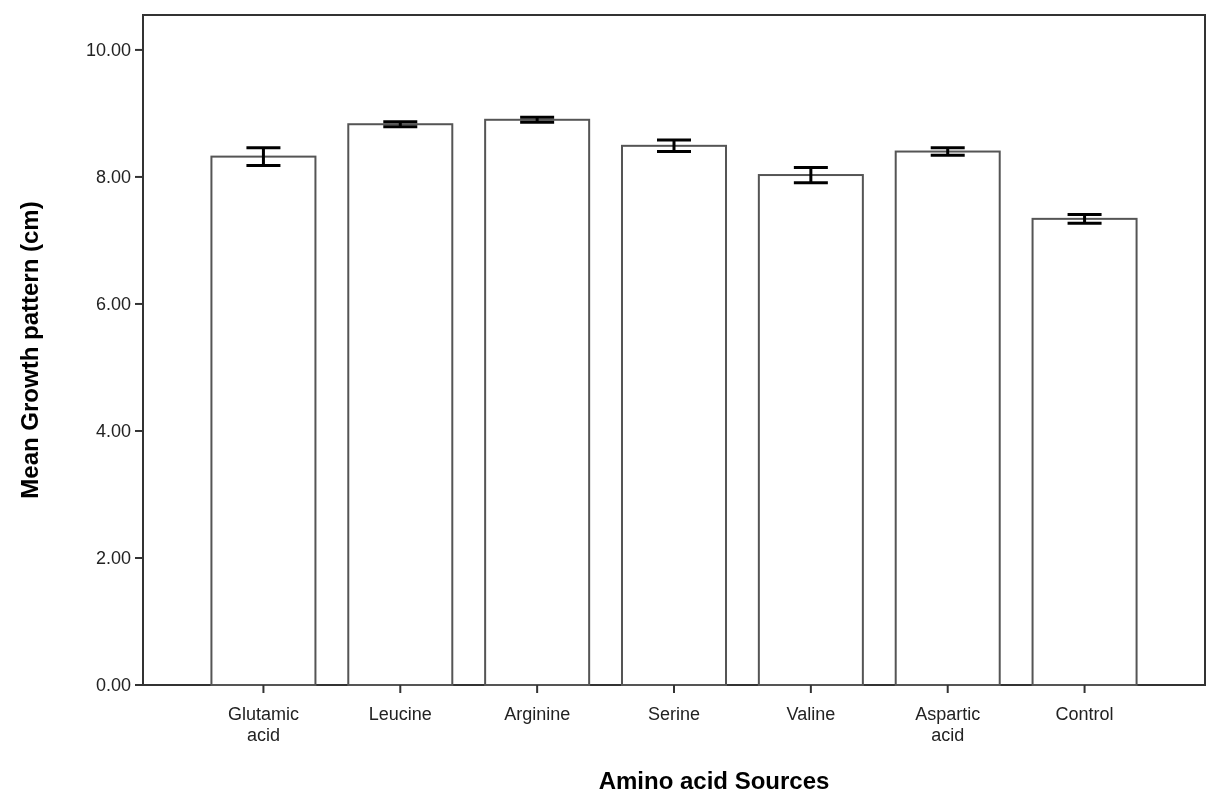 The height and width of the screenshot is (799, 1209). What do you see at coordinates (108, 50) in the screenshot?
I see `y-tick-label: 10.00` at bounding box center [108, 50].